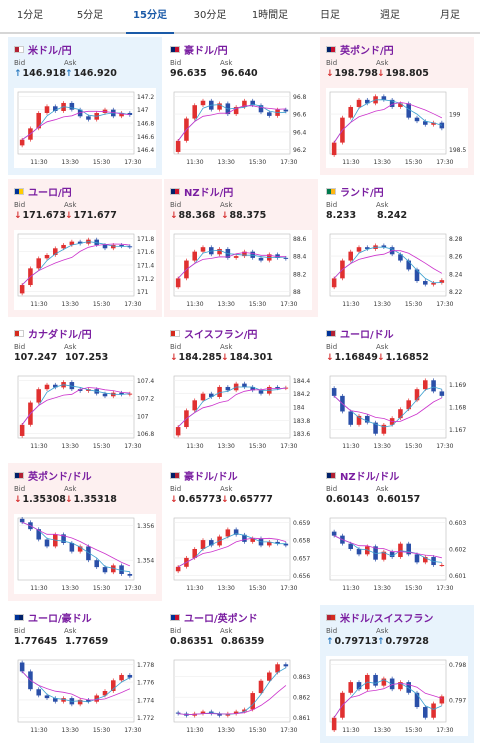 Image resolution: width=480 pixels, height=743 pixels. What do you see at coordinates (211, 477) in the screenshot?
I see `pair-name: 豪ドル/ドル` at bounding box center [211, 477].